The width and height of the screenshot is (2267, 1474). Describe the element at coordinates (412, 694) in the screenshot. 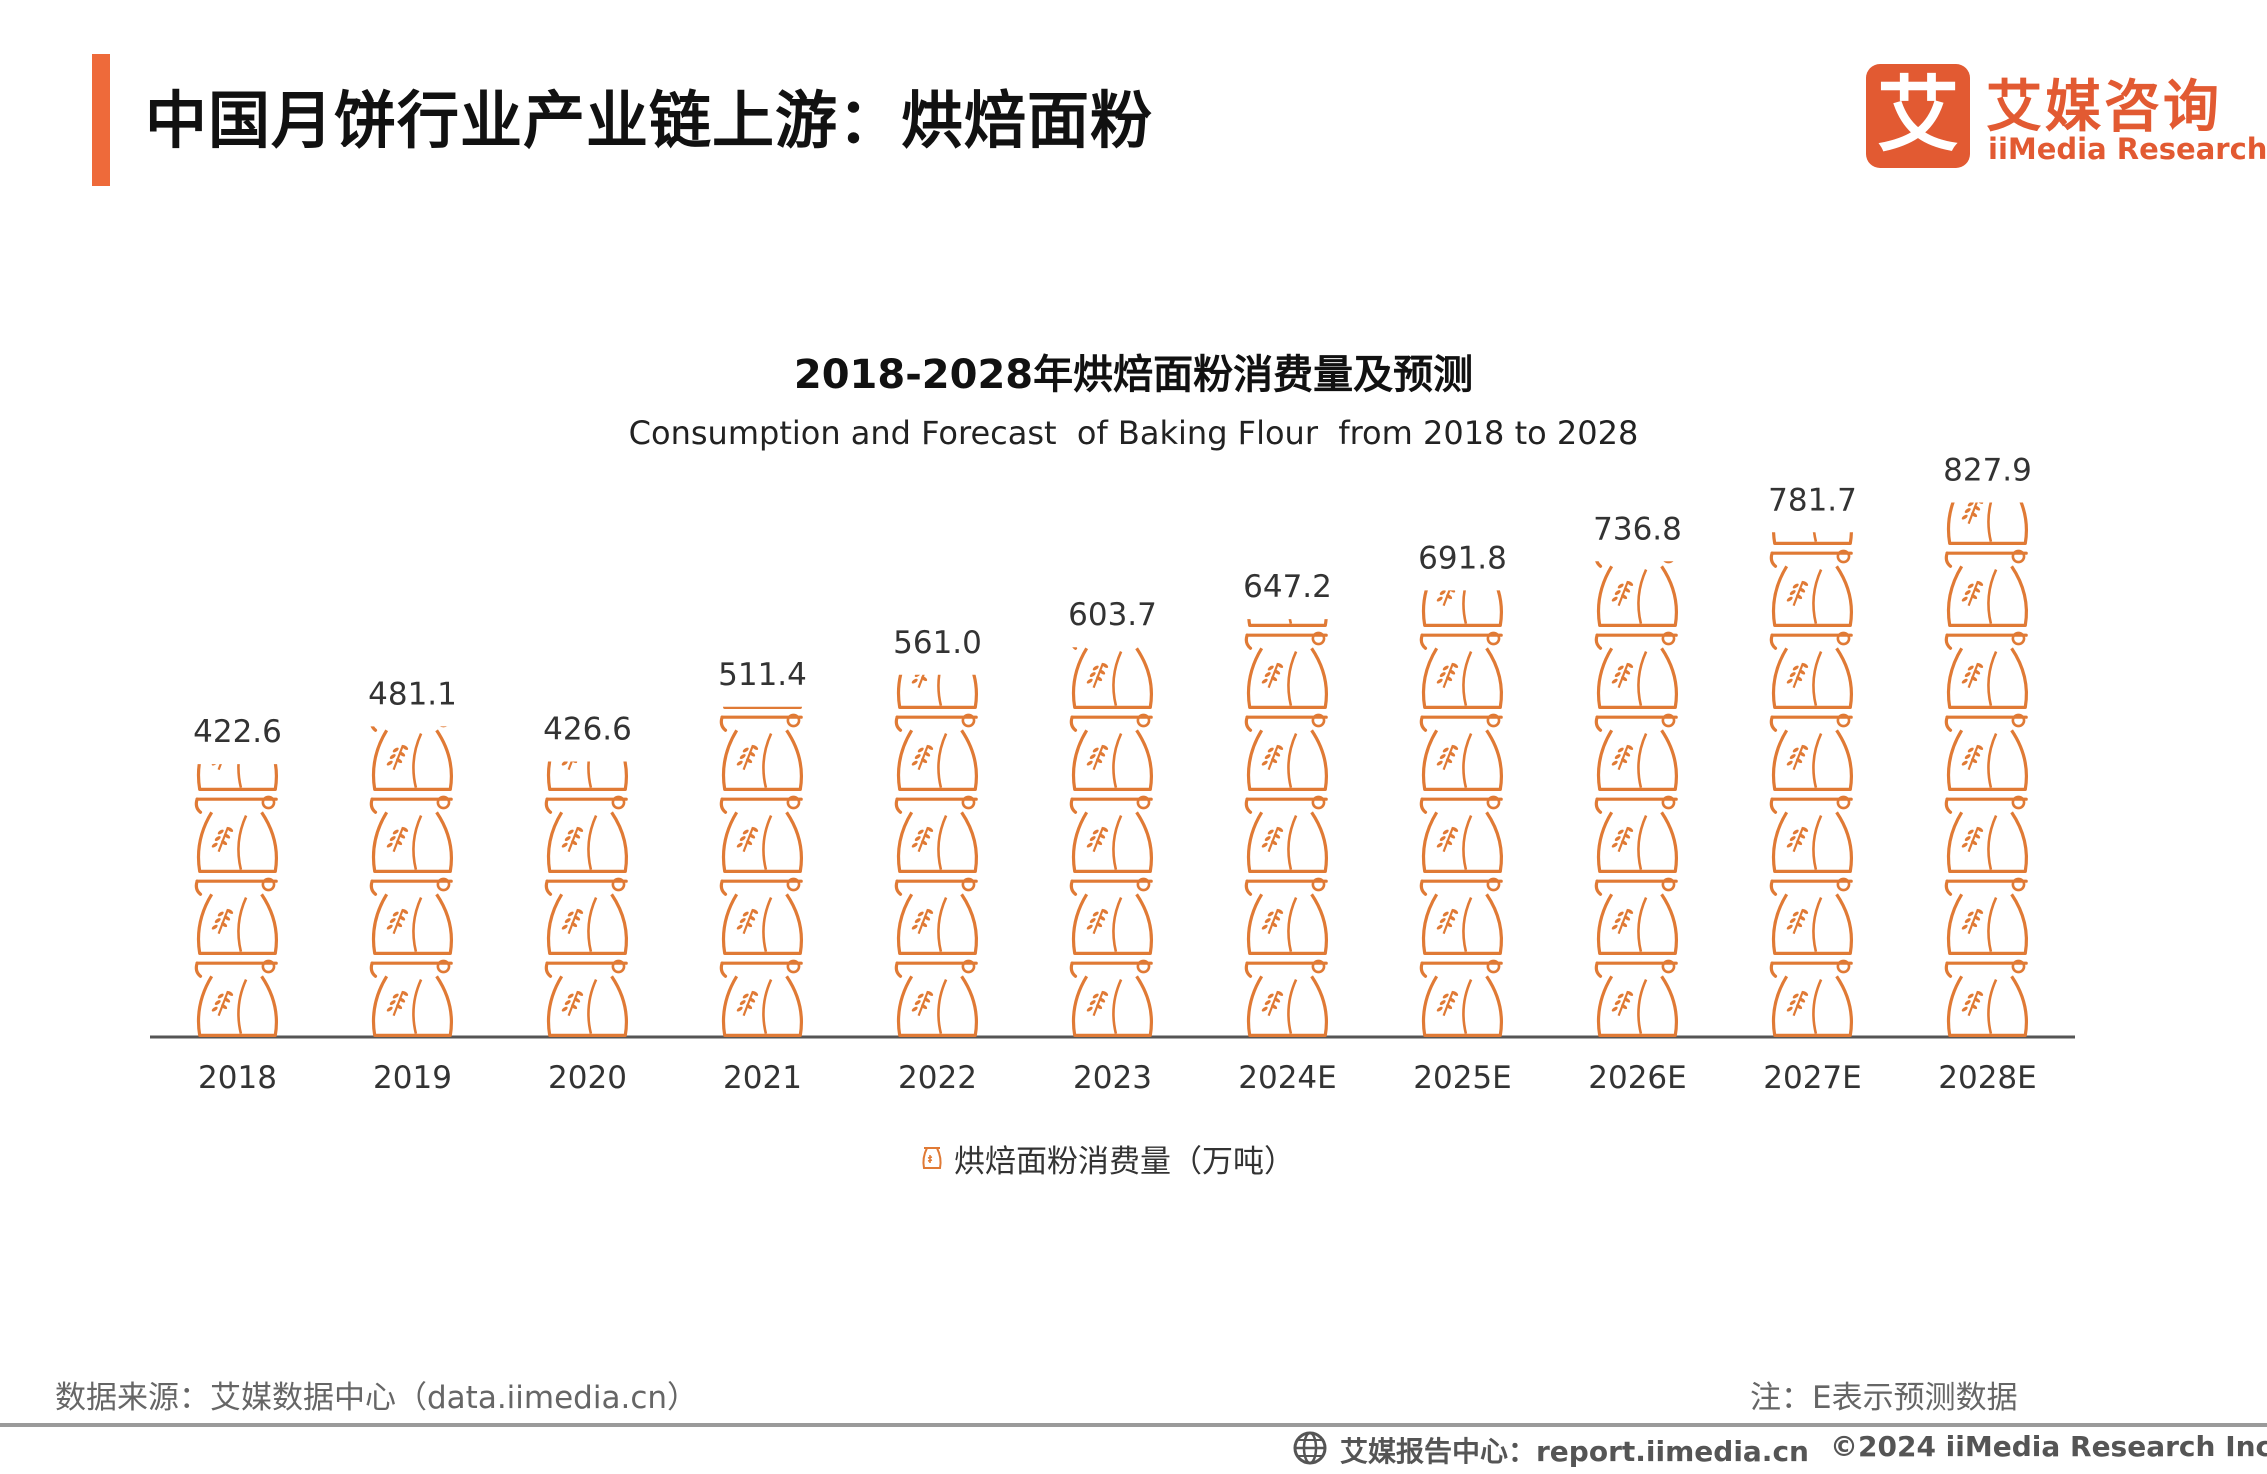

I see `data-label: 481.1` at that location.